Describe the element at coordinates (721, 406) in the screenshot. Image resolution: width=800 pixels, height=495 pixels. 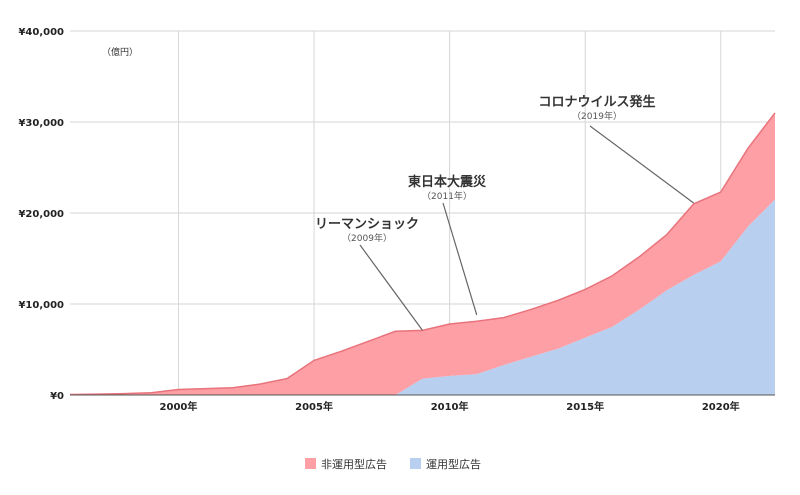
I see `x-tick-label: 2020年` at that location.